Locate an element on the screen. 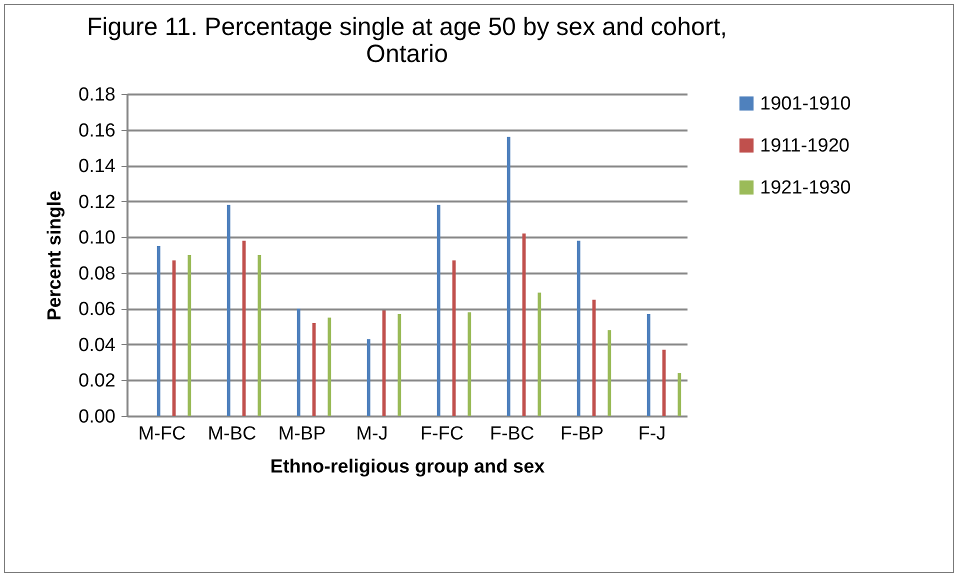 The width and height of the screenshot is (960, 579). x-tick-label: F-FC is located at coordinates (442, 434).